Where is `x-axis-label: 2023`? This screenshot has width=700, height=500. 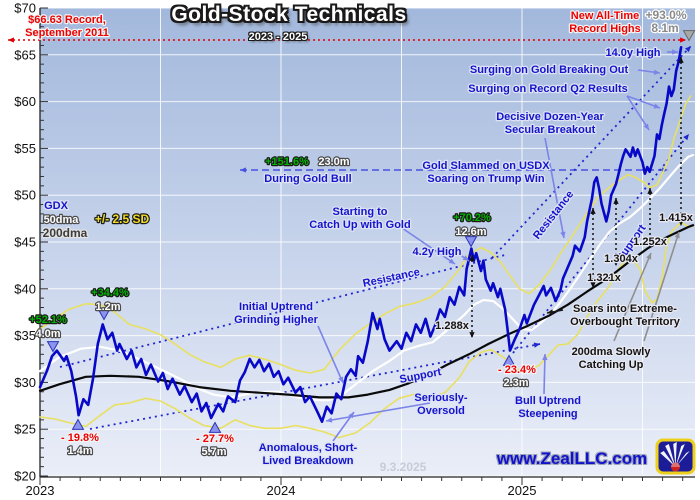 x-axis-label: 2023 is located at coordinates (40, 490).